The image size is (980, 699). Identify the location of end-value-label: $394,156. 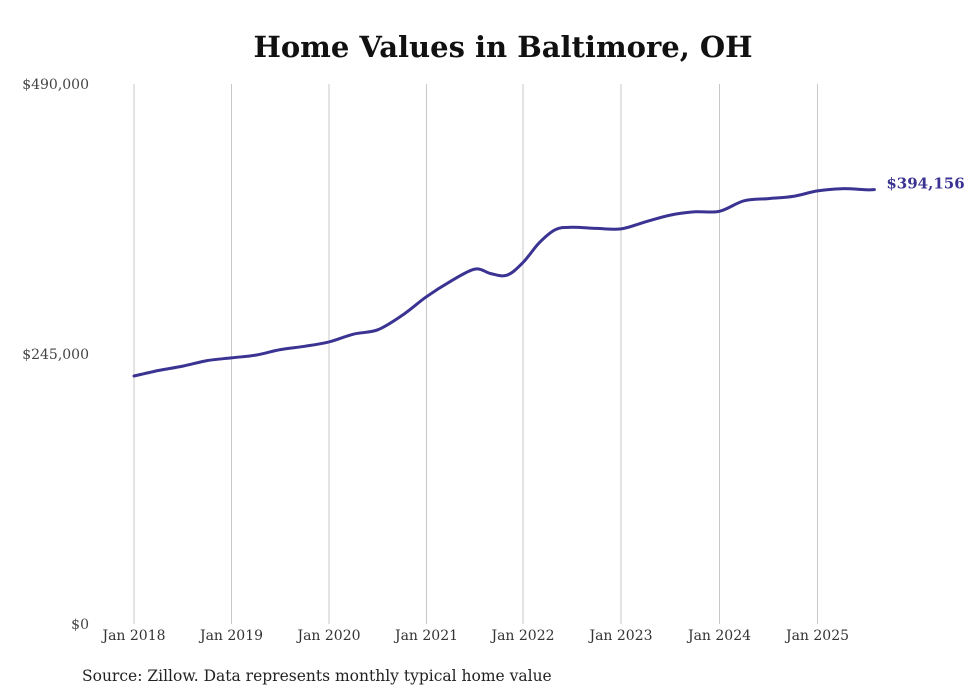
(925, 184).